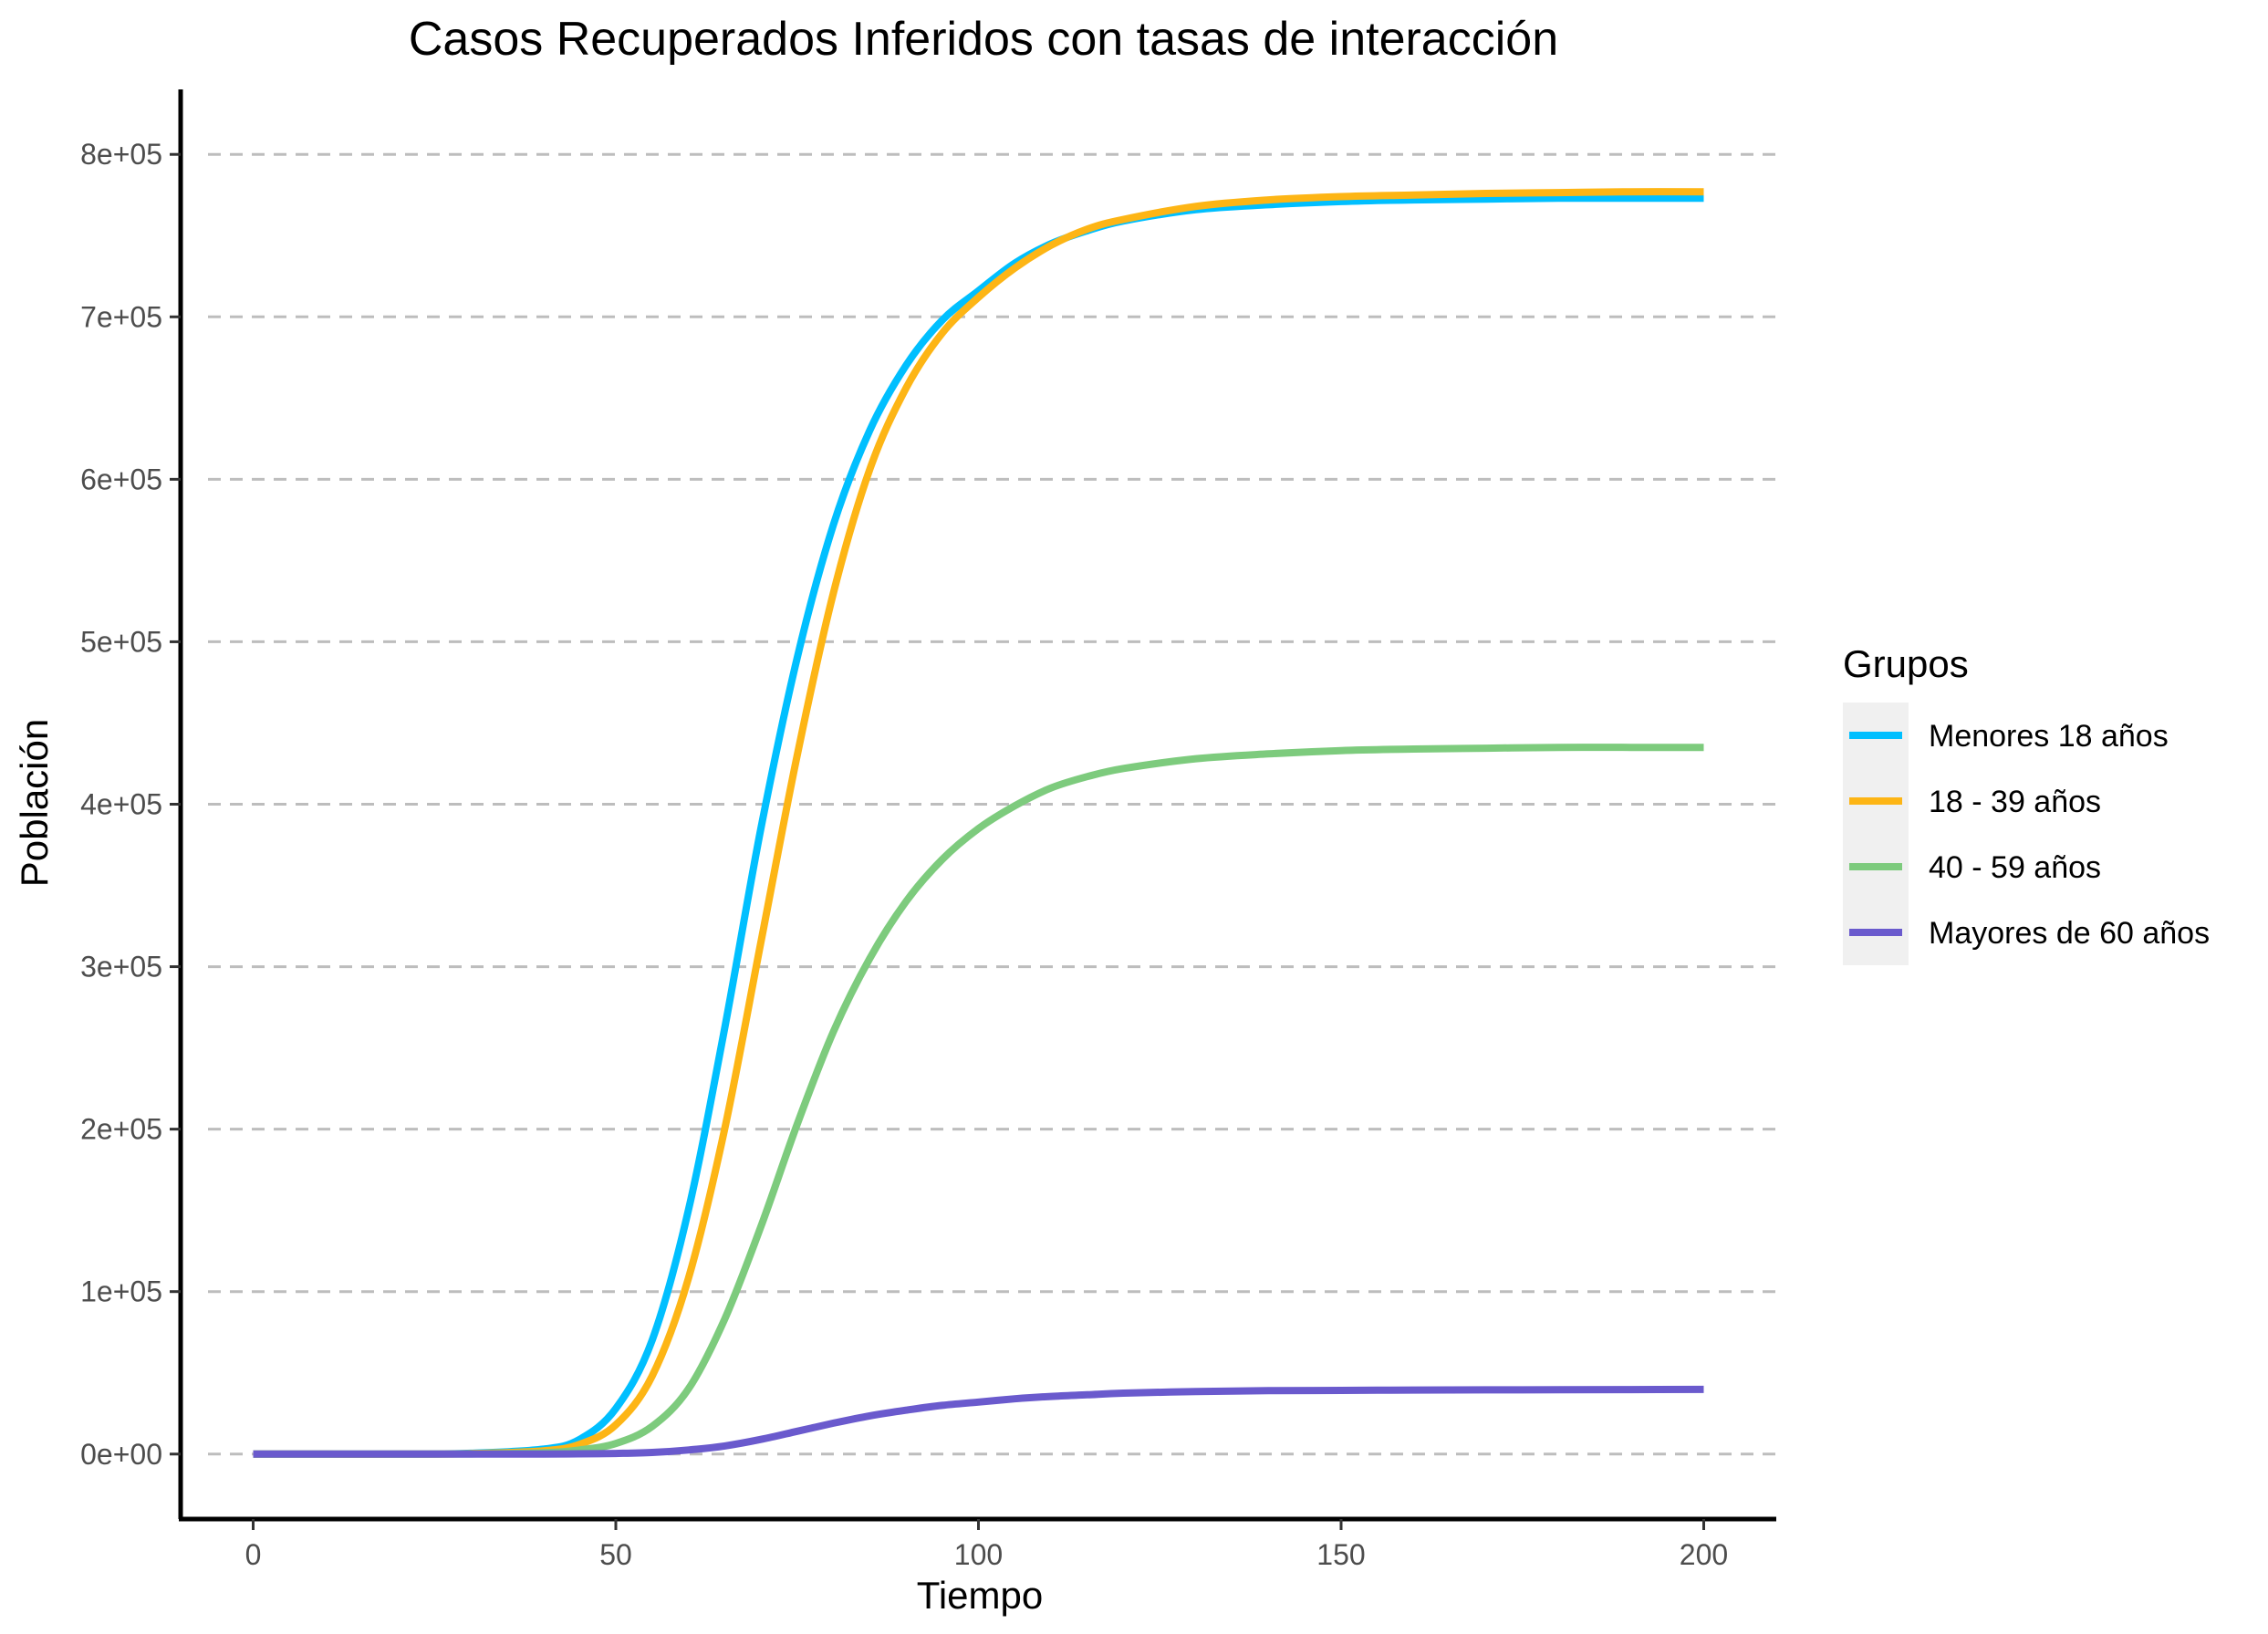 The image size is (2268, 1634). Describe the element at coordinates (121, 804) in the screenshot. I see `y-tick-label: 4e+05` at that location.